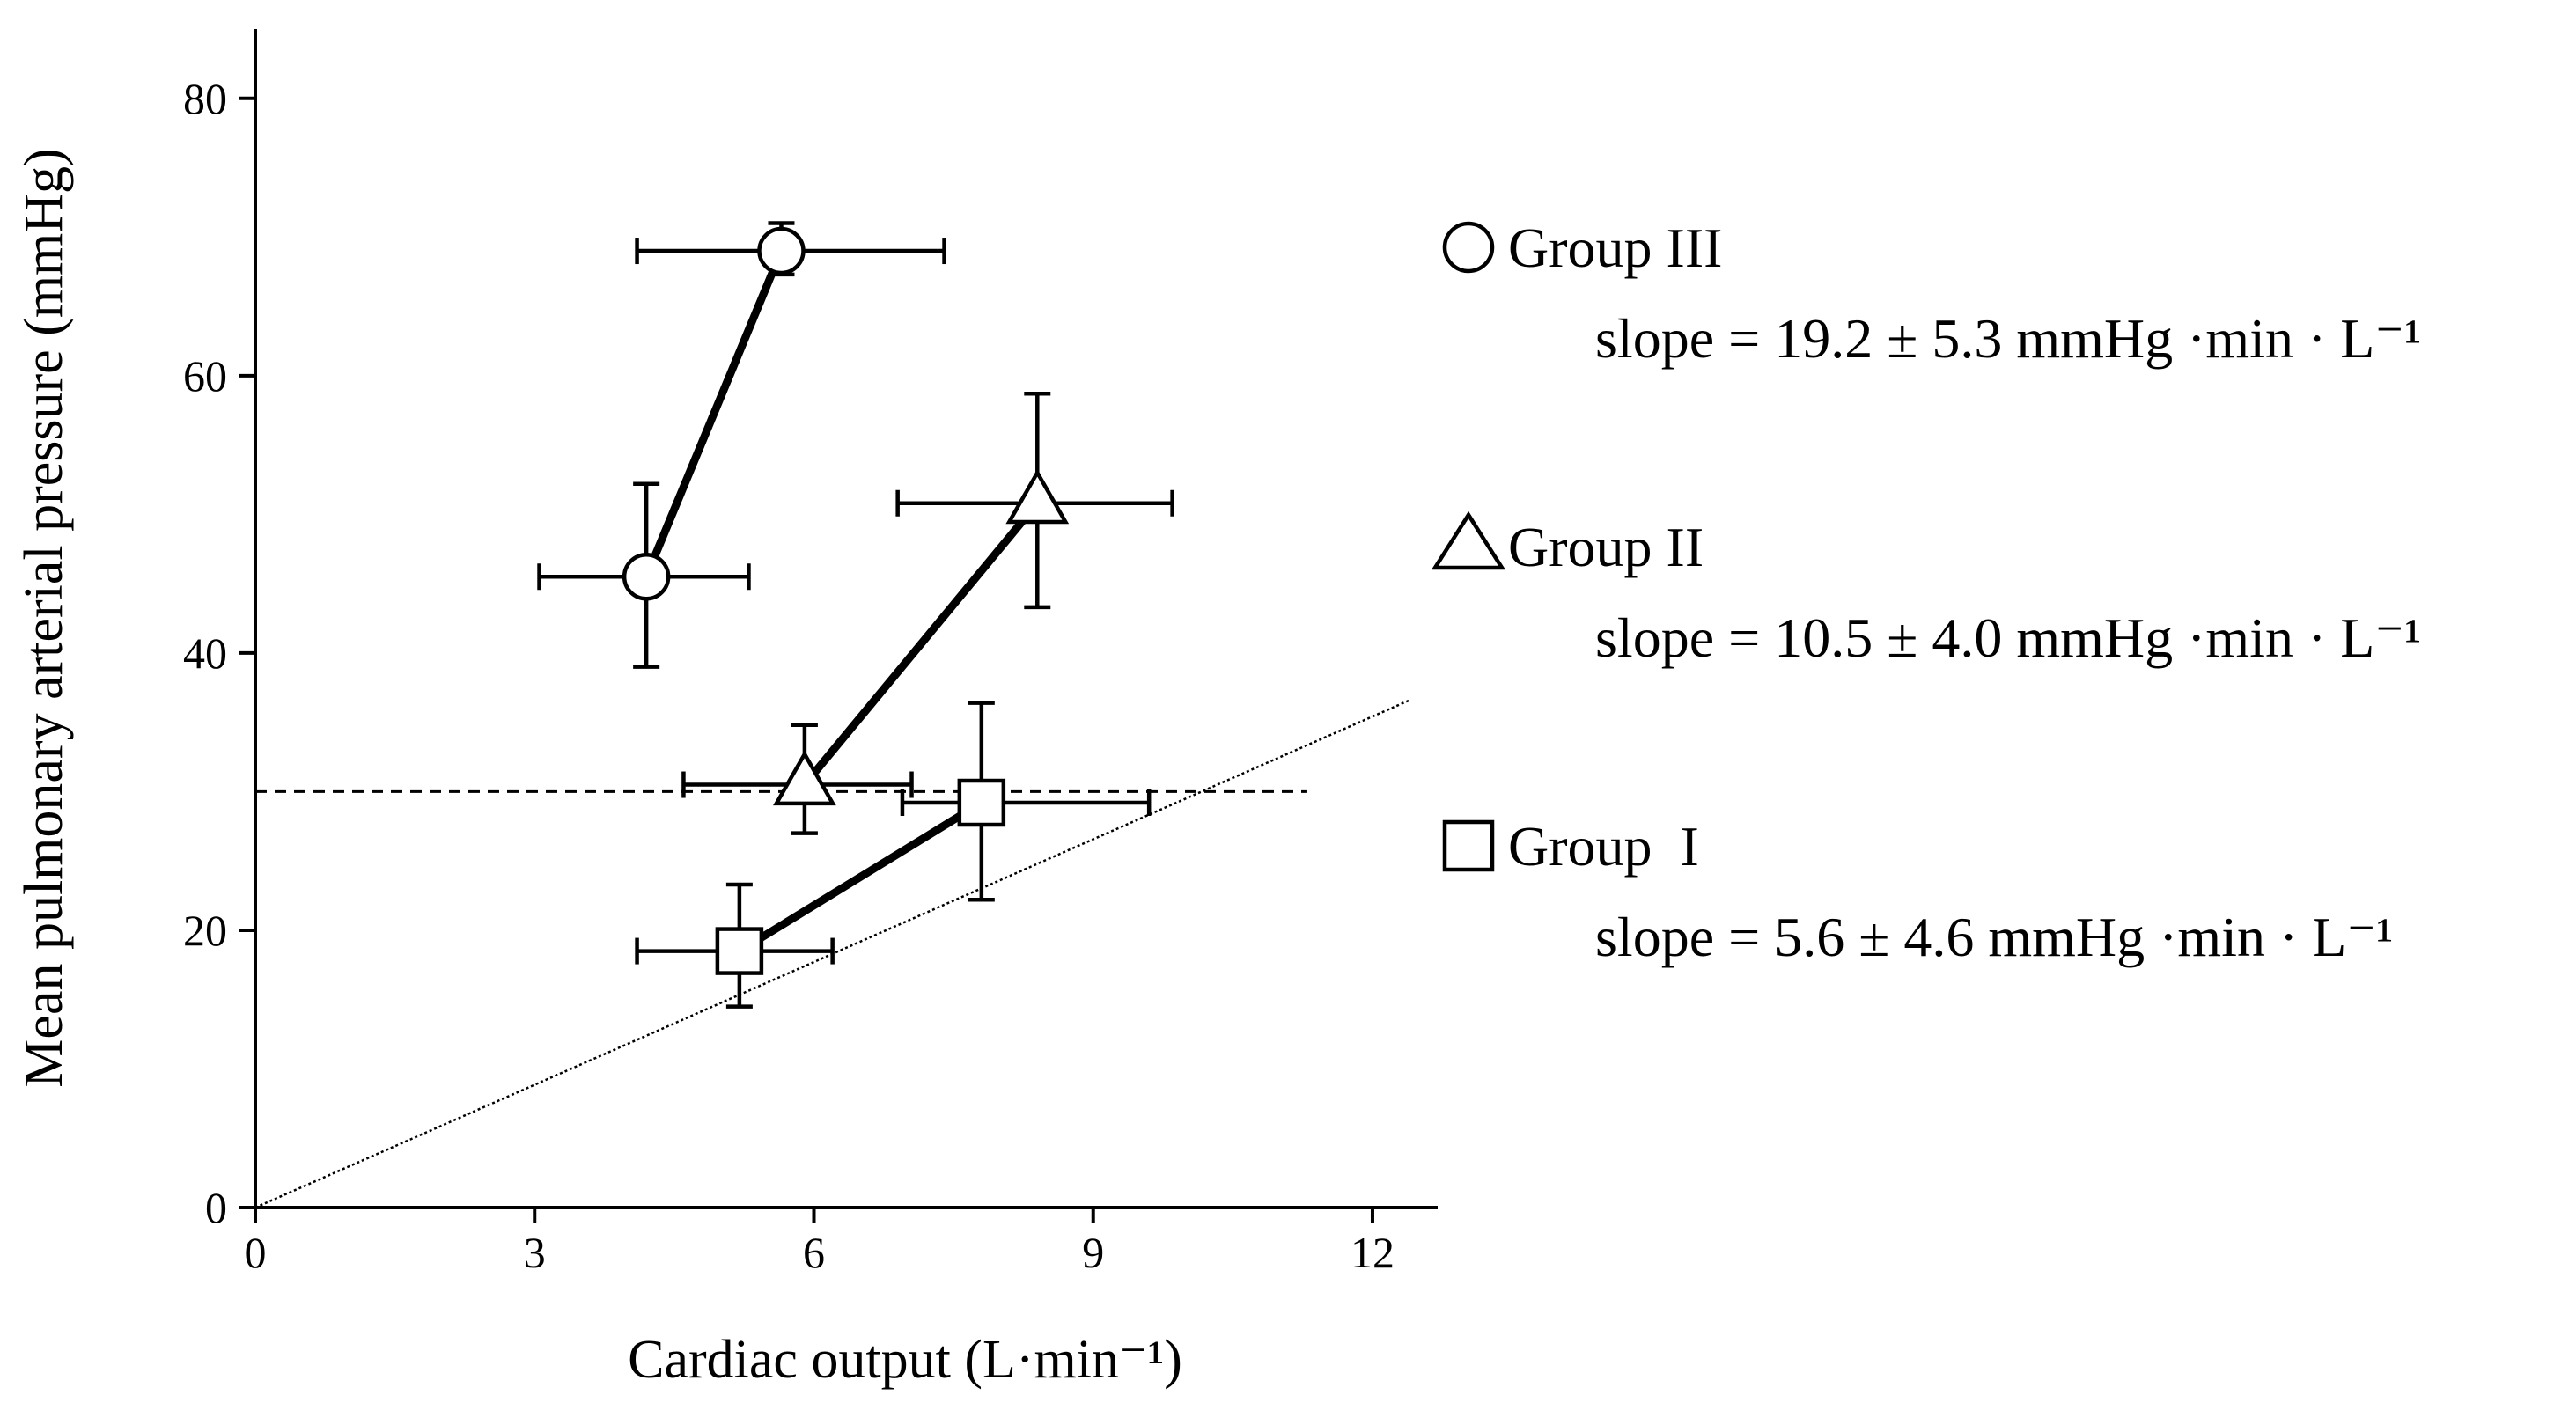  What do you see at coordinates (2008, 637) in the screenshot?
I see `legend-slope-text: slope = 10.5 ± 4.0 mmHg ·min · L⁻¹` at bounding box center [2008, 637].